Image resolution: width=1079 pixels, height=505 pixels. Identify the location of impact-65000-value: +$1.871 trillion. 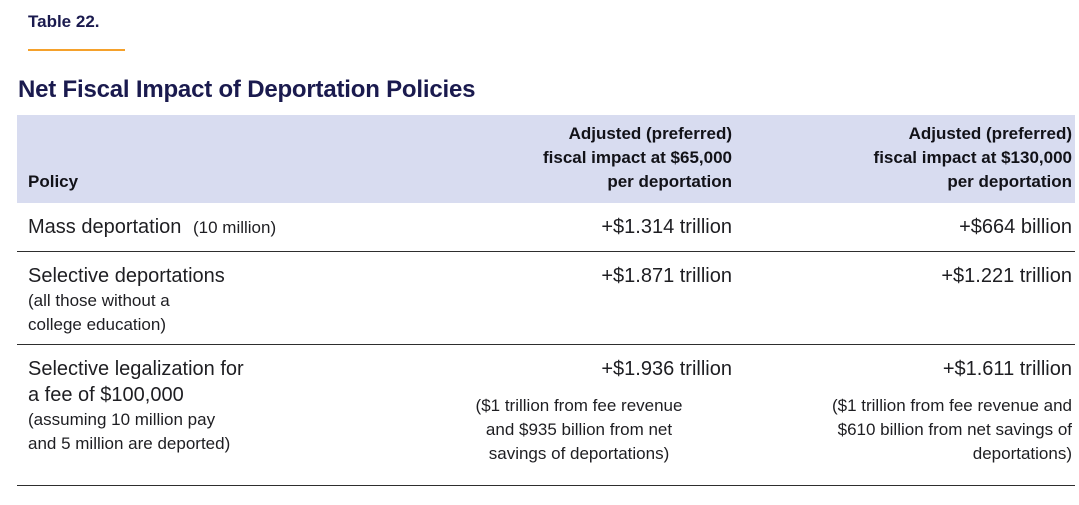
(666, 276).